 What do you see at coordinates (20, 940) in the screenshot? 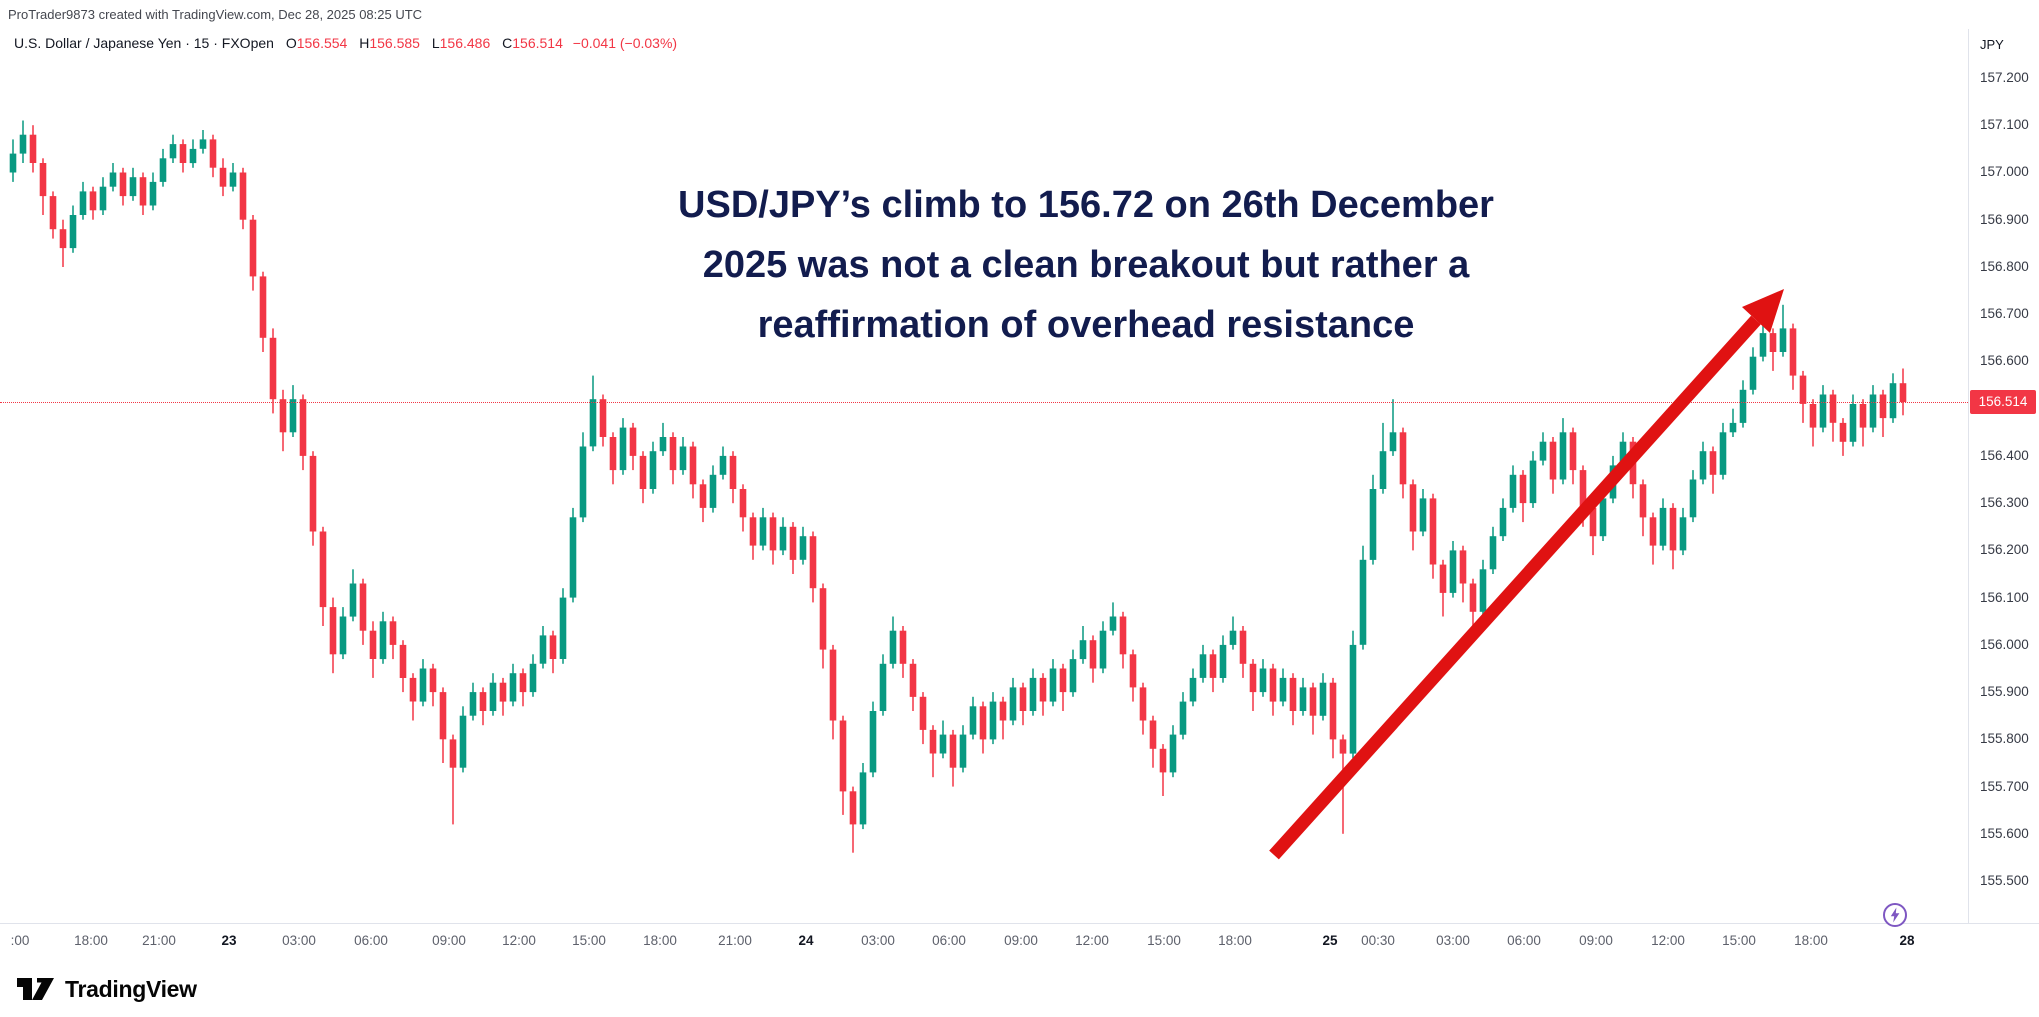
I see `time-tick: :00` at bounding box center [20, 940].